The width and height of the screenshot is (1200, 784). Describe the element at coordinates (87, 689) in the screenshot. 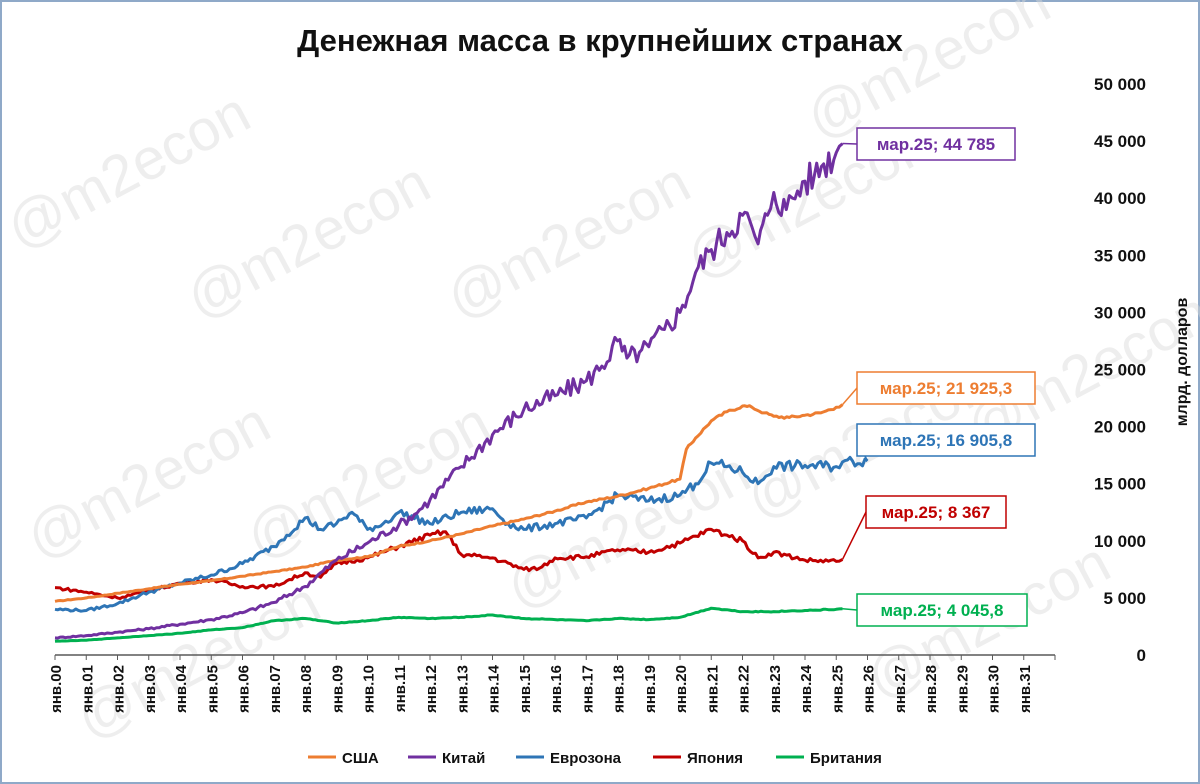

I see `x-tick-label: янв.01` at that location.